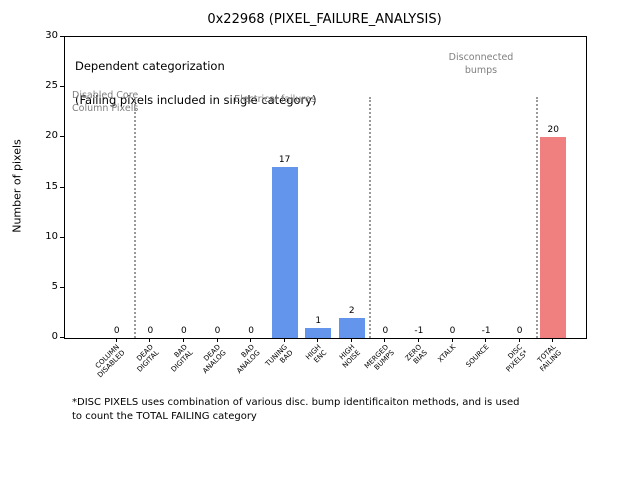  Describe the element at coordinates (17, 186) in the screenshot. I see `y-axis-title: Number of pixels` at that location.